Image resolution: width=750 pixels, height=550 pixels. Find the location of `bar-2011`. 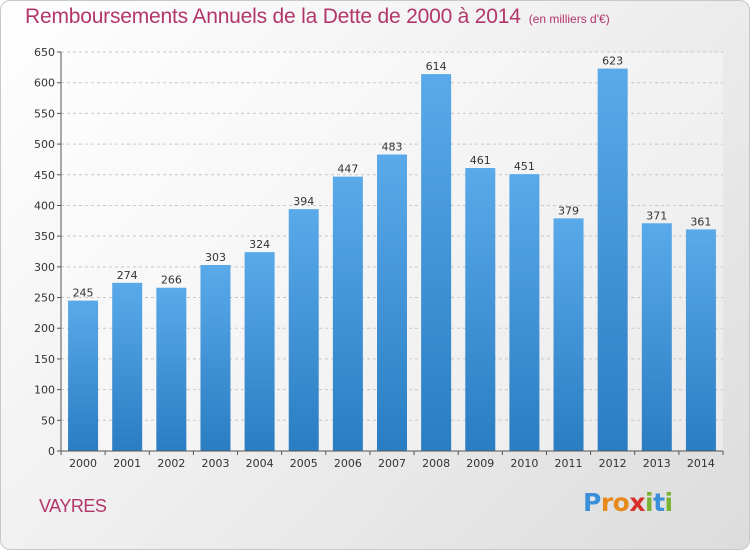

bar-2011 is located at coordinates (568, 334).